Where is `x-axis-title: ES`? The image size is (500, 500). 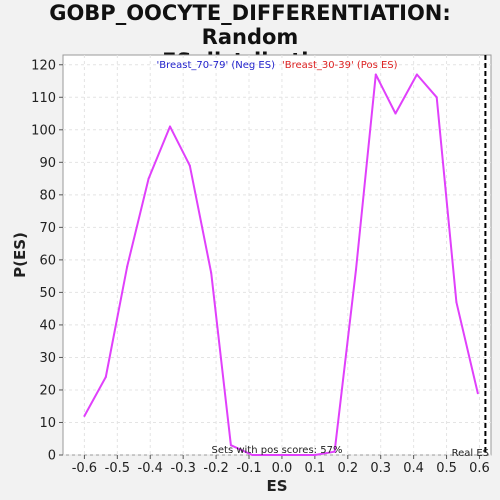
x-axis-title: ES is located at coordinates (276, 486).